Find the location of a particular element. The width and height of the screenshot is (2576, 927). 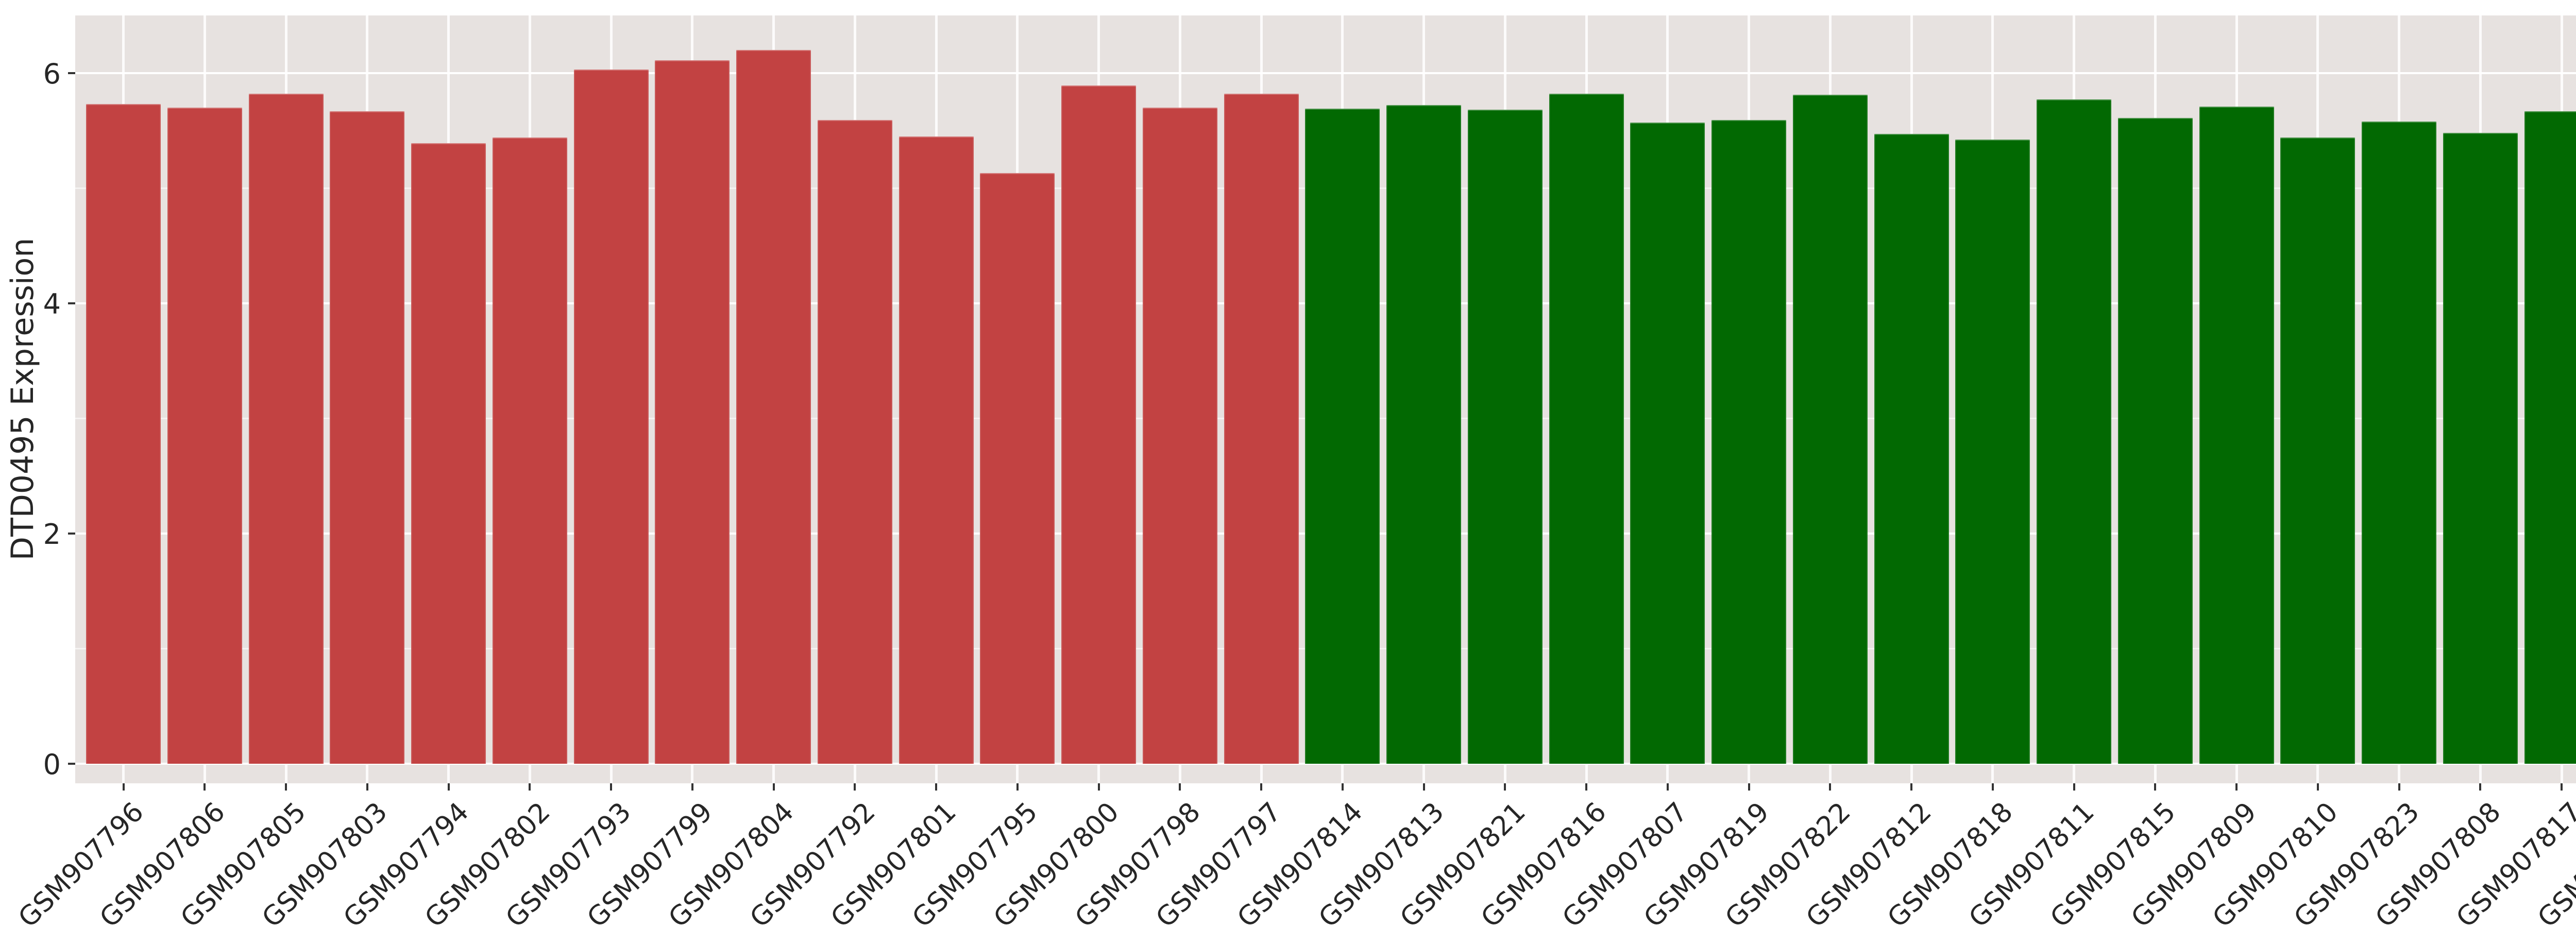

bar-GSM907815 is located at coordinates (2155, 440).